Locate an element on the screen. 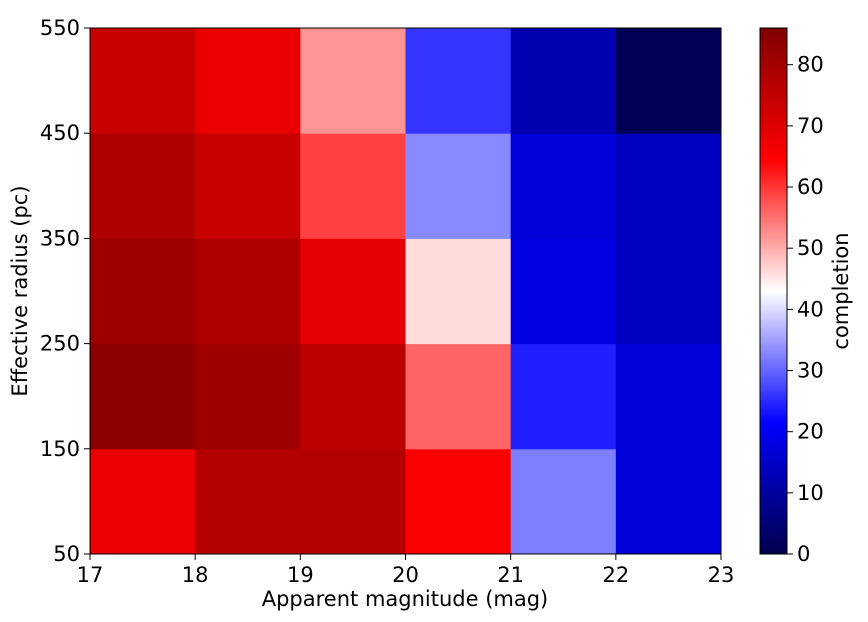 This screenshot has width=868, height=622. x-axis: 17 18 19 20 21 22 23 is located at coordinates (406, 570).